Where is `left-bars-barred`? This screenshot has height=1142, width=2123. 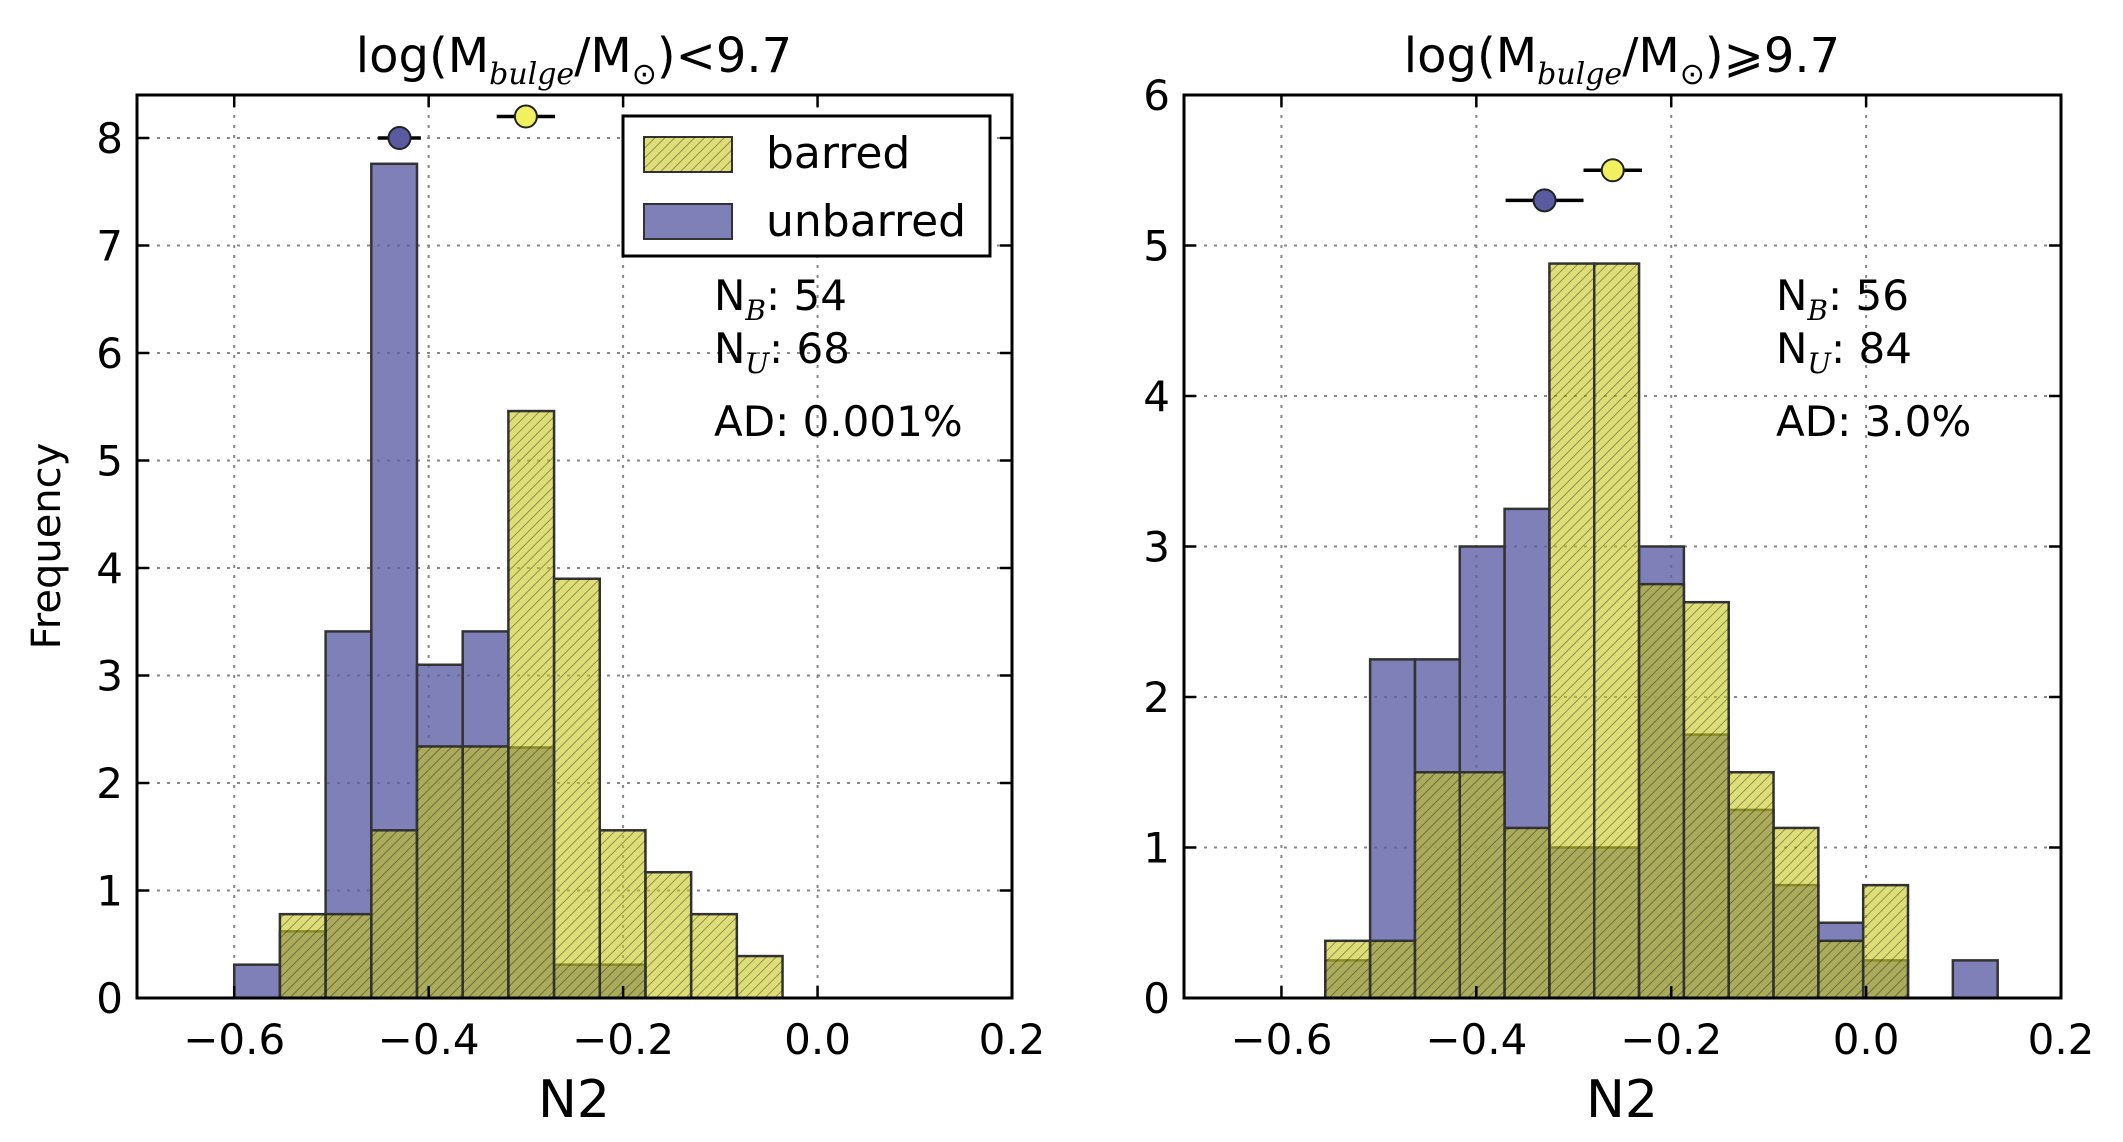
left-bars-barred is located at coordinates (531, 704).